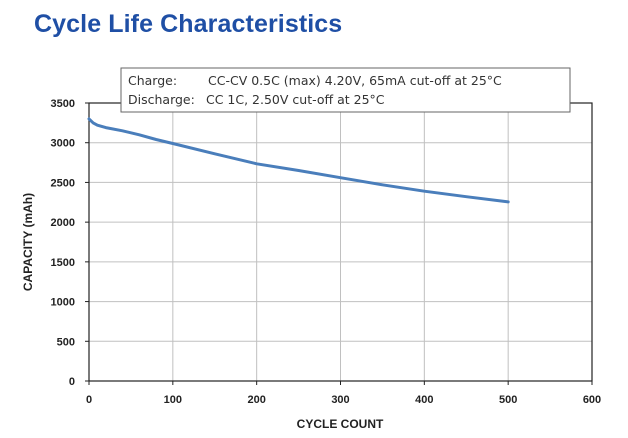  Describe the element at coordinates (63, 104) in the screenshot. I see `y-tick-label: 3500` at that location.